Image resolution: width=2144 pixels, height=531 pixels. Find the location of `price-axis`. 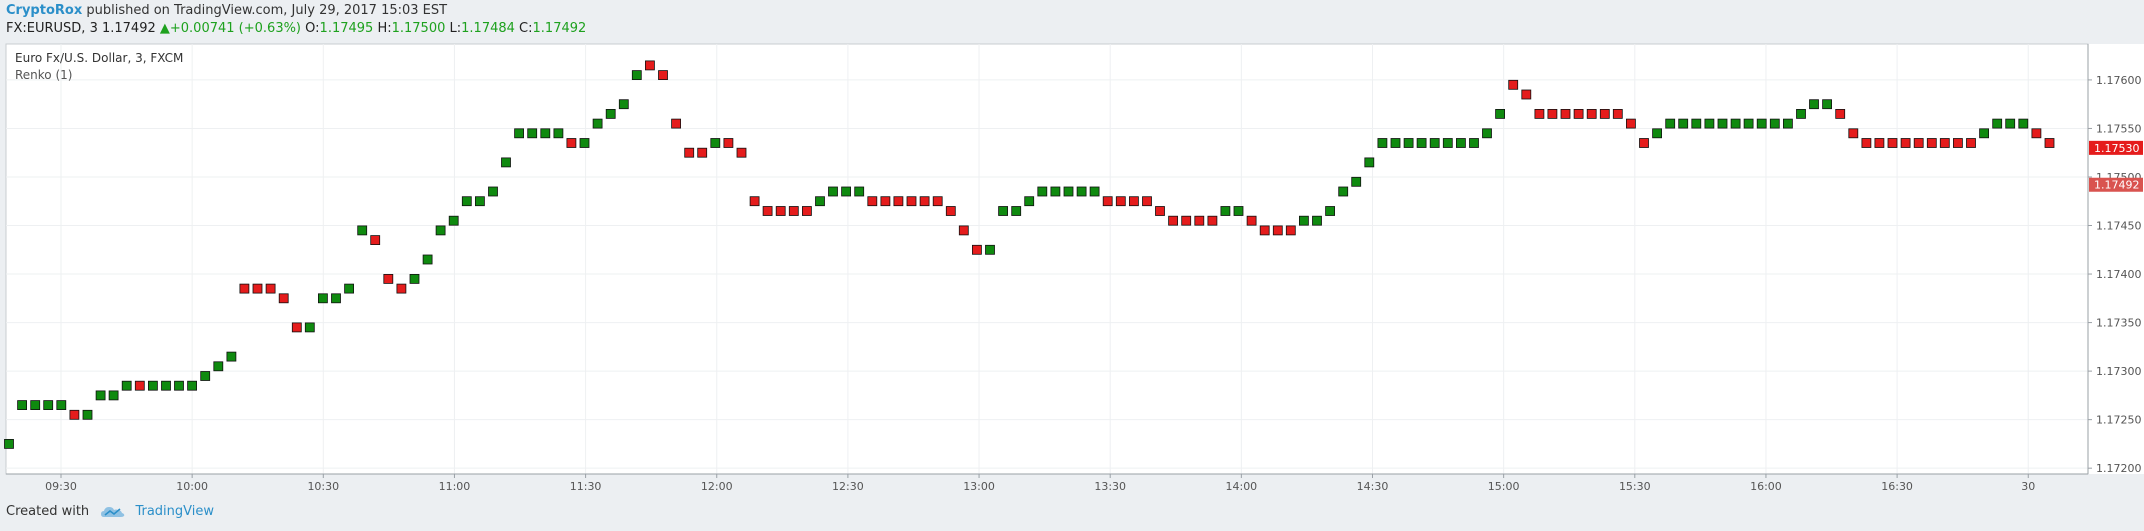

price-axis is located at coordinates (2116, 259).